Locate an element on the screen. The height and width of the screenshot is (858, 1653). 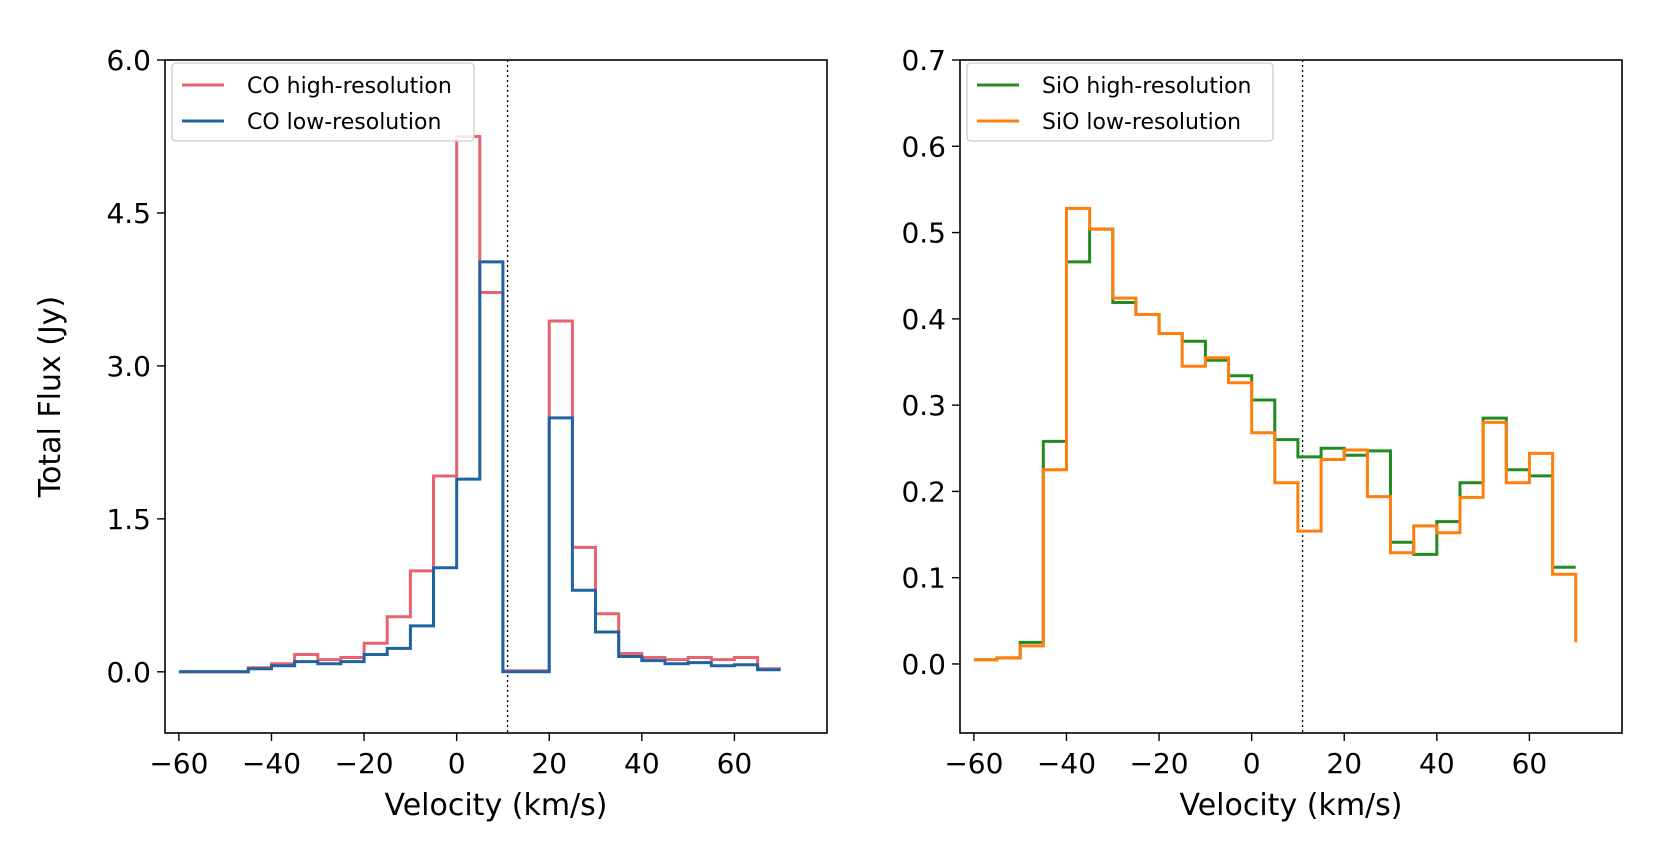
sio-x-tick-label: 0 is located at coordinates (1252, 763).